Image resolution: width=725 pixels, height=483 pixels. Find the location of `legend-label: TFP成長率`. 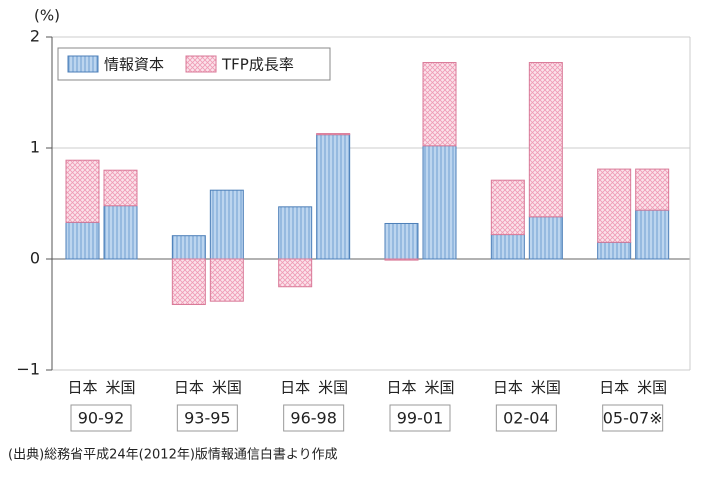

legend-label: TFP成長率 is located at coordinates (257, 65).